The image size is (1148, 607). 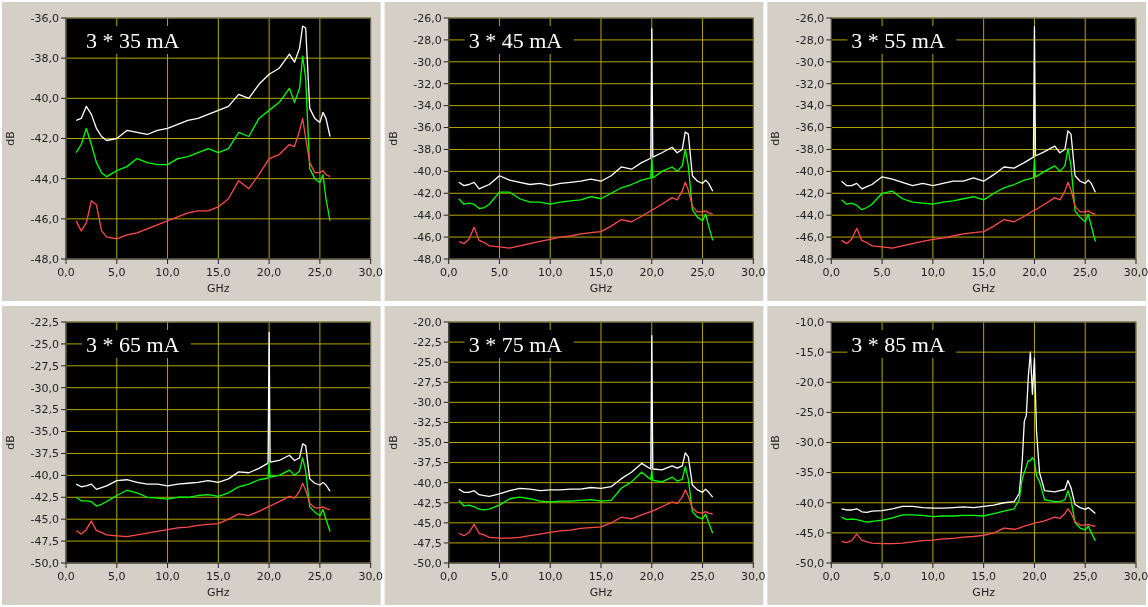 What do you see at coordinates (898, 344) in the screenshot?
I see `text: 3 * 85 mA` at bounding box center [898, 344].